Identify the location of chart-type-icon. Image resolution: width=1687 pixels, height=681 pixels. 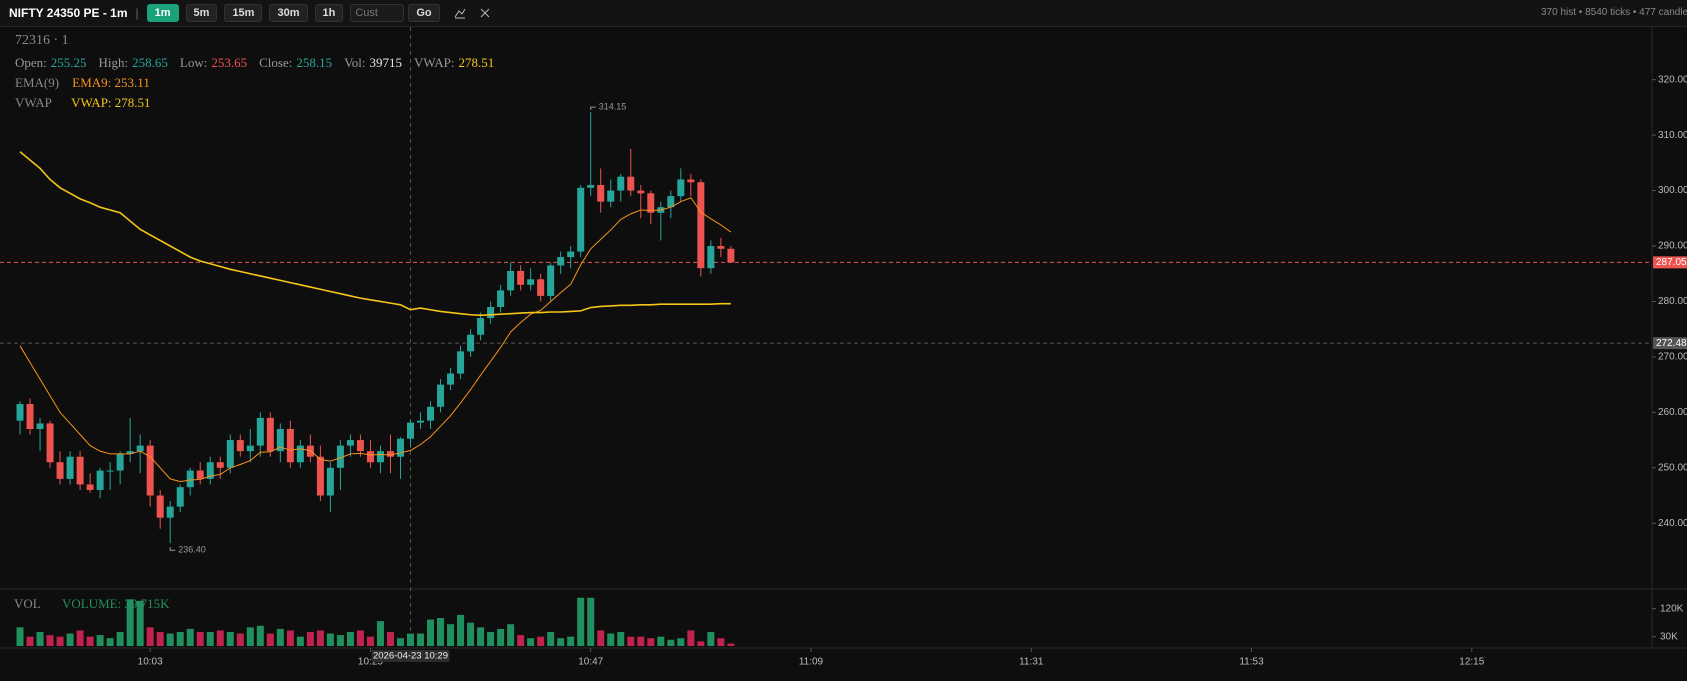
(460, 13).